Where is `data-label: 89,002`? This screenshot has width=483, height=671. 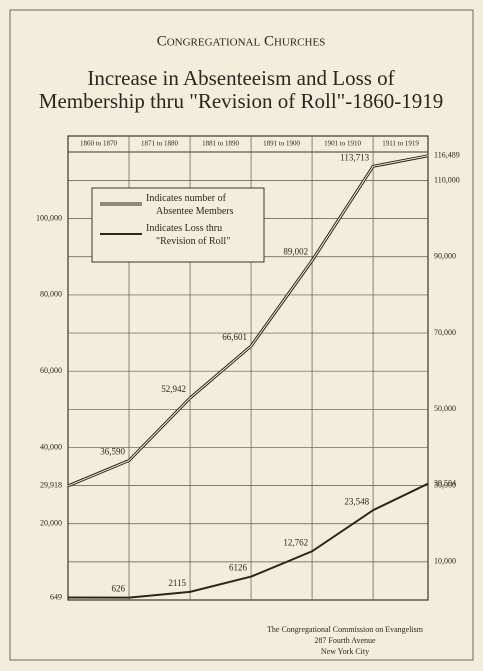
data-label: 89,002 is located at coordinates (295, 252).